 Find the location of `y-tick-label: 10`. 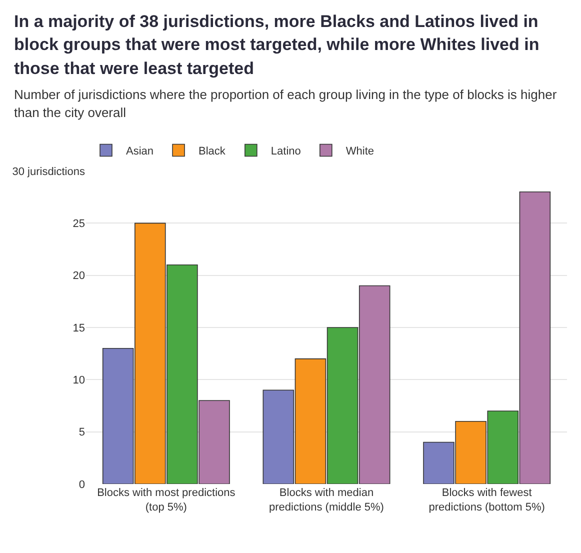

y-tick-label: 10 is located at coordinates (78, 380).